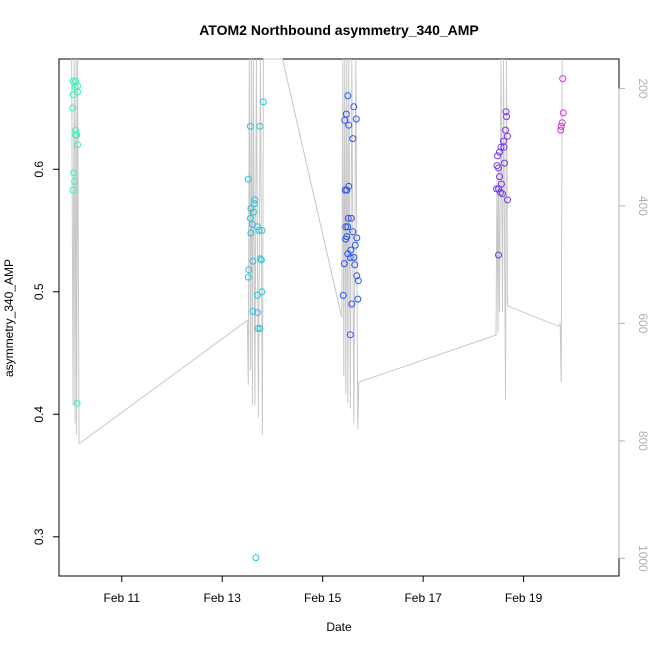 The width and height of the screenshot is (650, 650). What do you see at coordinates (323, 598) in the screenshot?
I see `x-tick-label: Feb 15` at bounding box center [323, 598].